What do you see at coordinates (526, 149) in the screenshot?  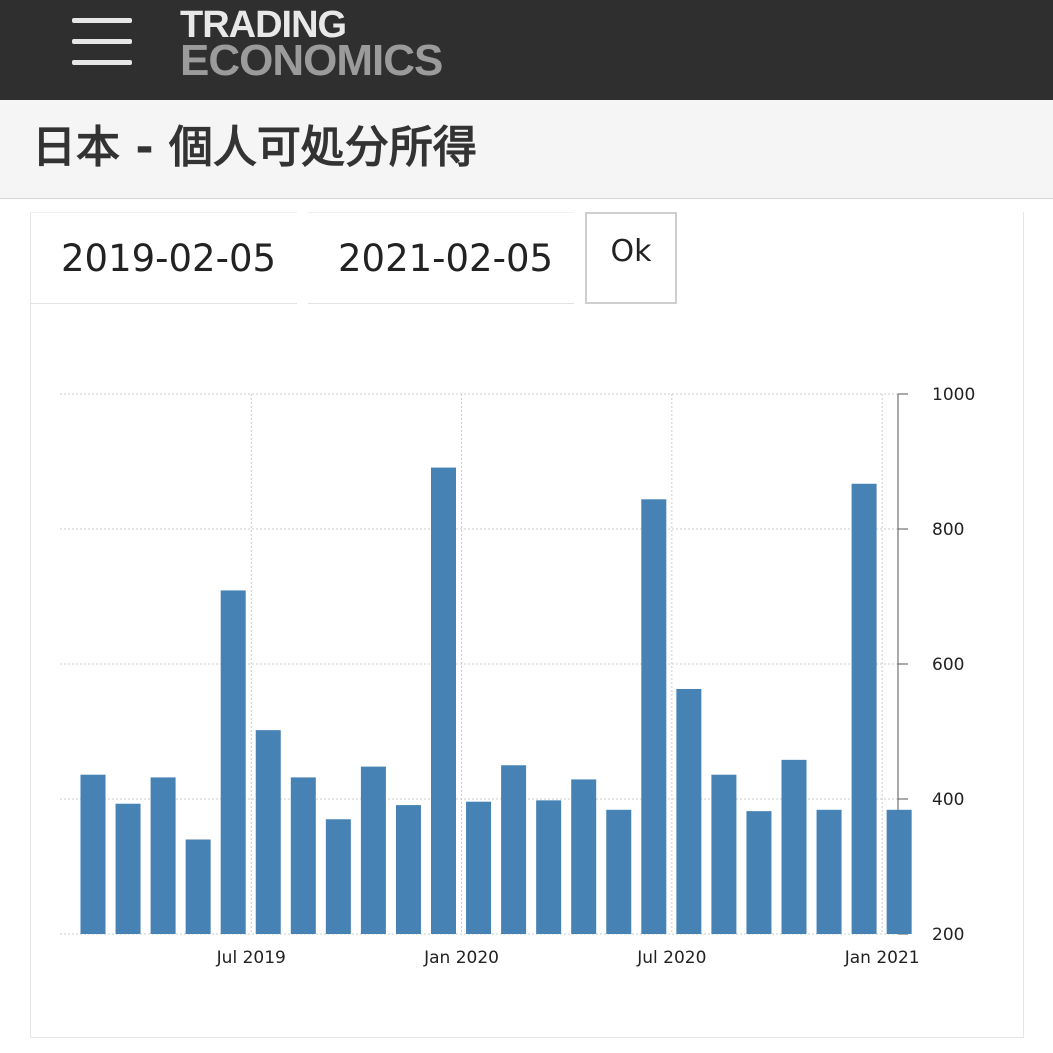 I see `title-bar: 日本 - 個人可処分所得` at bounding box center [526, 149].